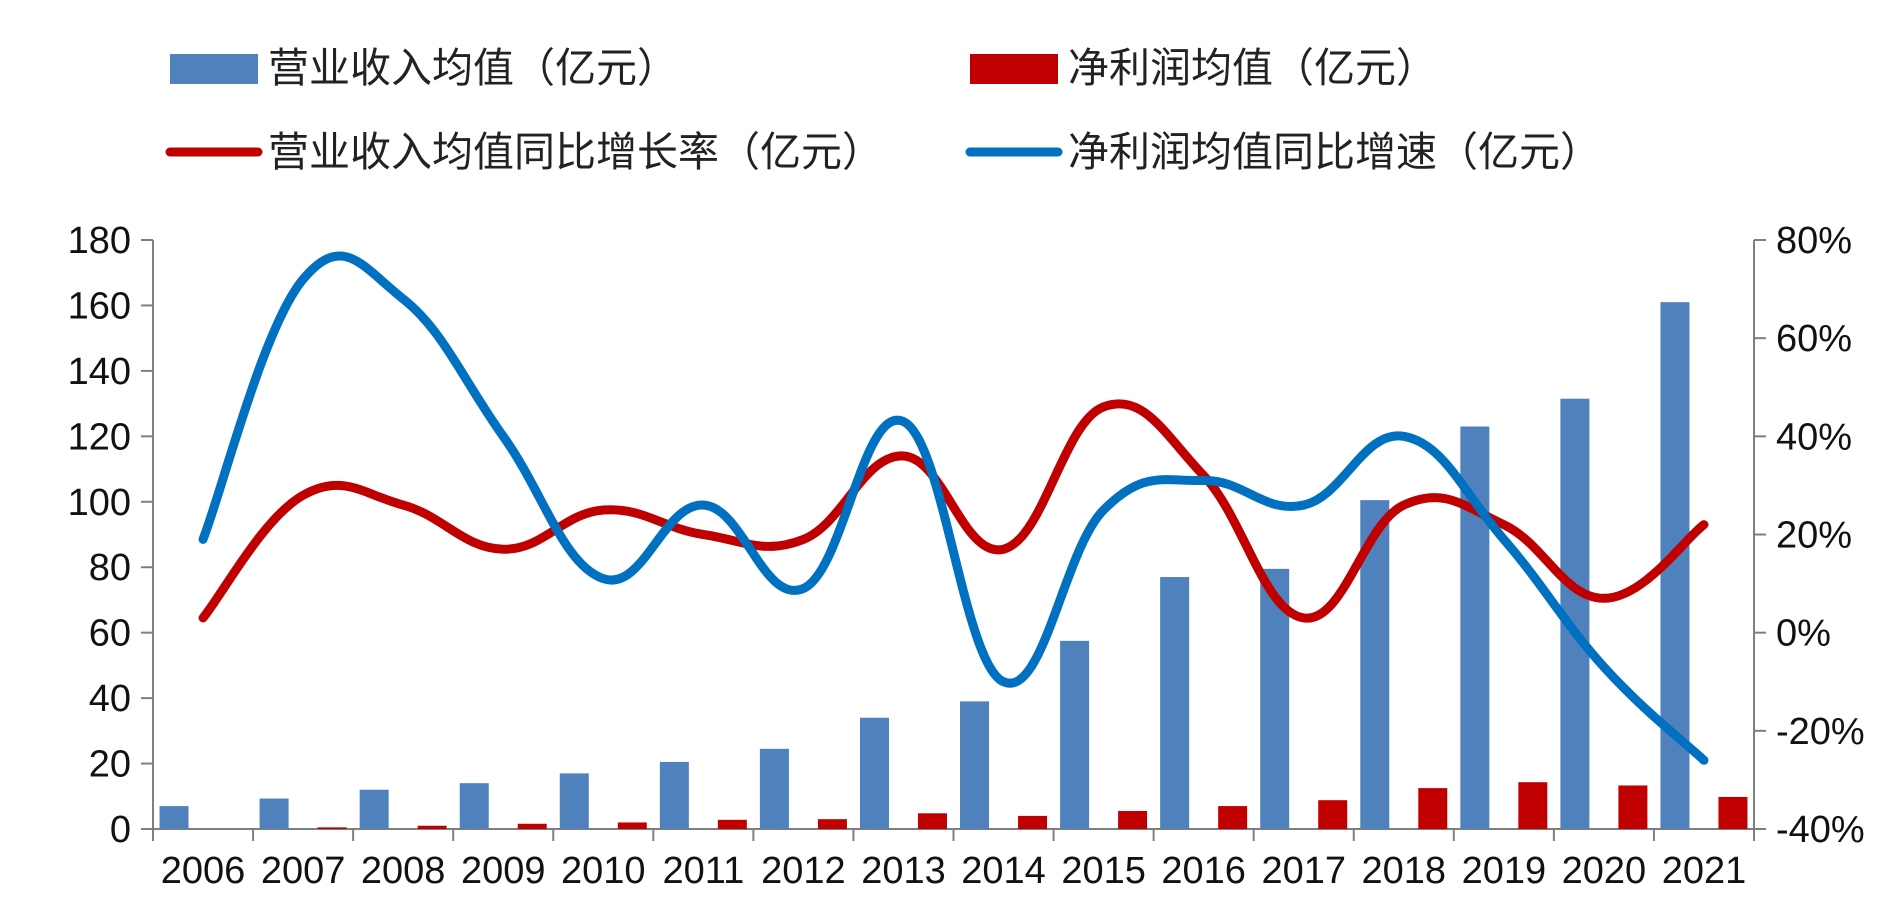  What do you see at coordinates (1803, 634) in the screenshot?
I see `right-tick-label: 0%` at bounding box center [1803, 634].